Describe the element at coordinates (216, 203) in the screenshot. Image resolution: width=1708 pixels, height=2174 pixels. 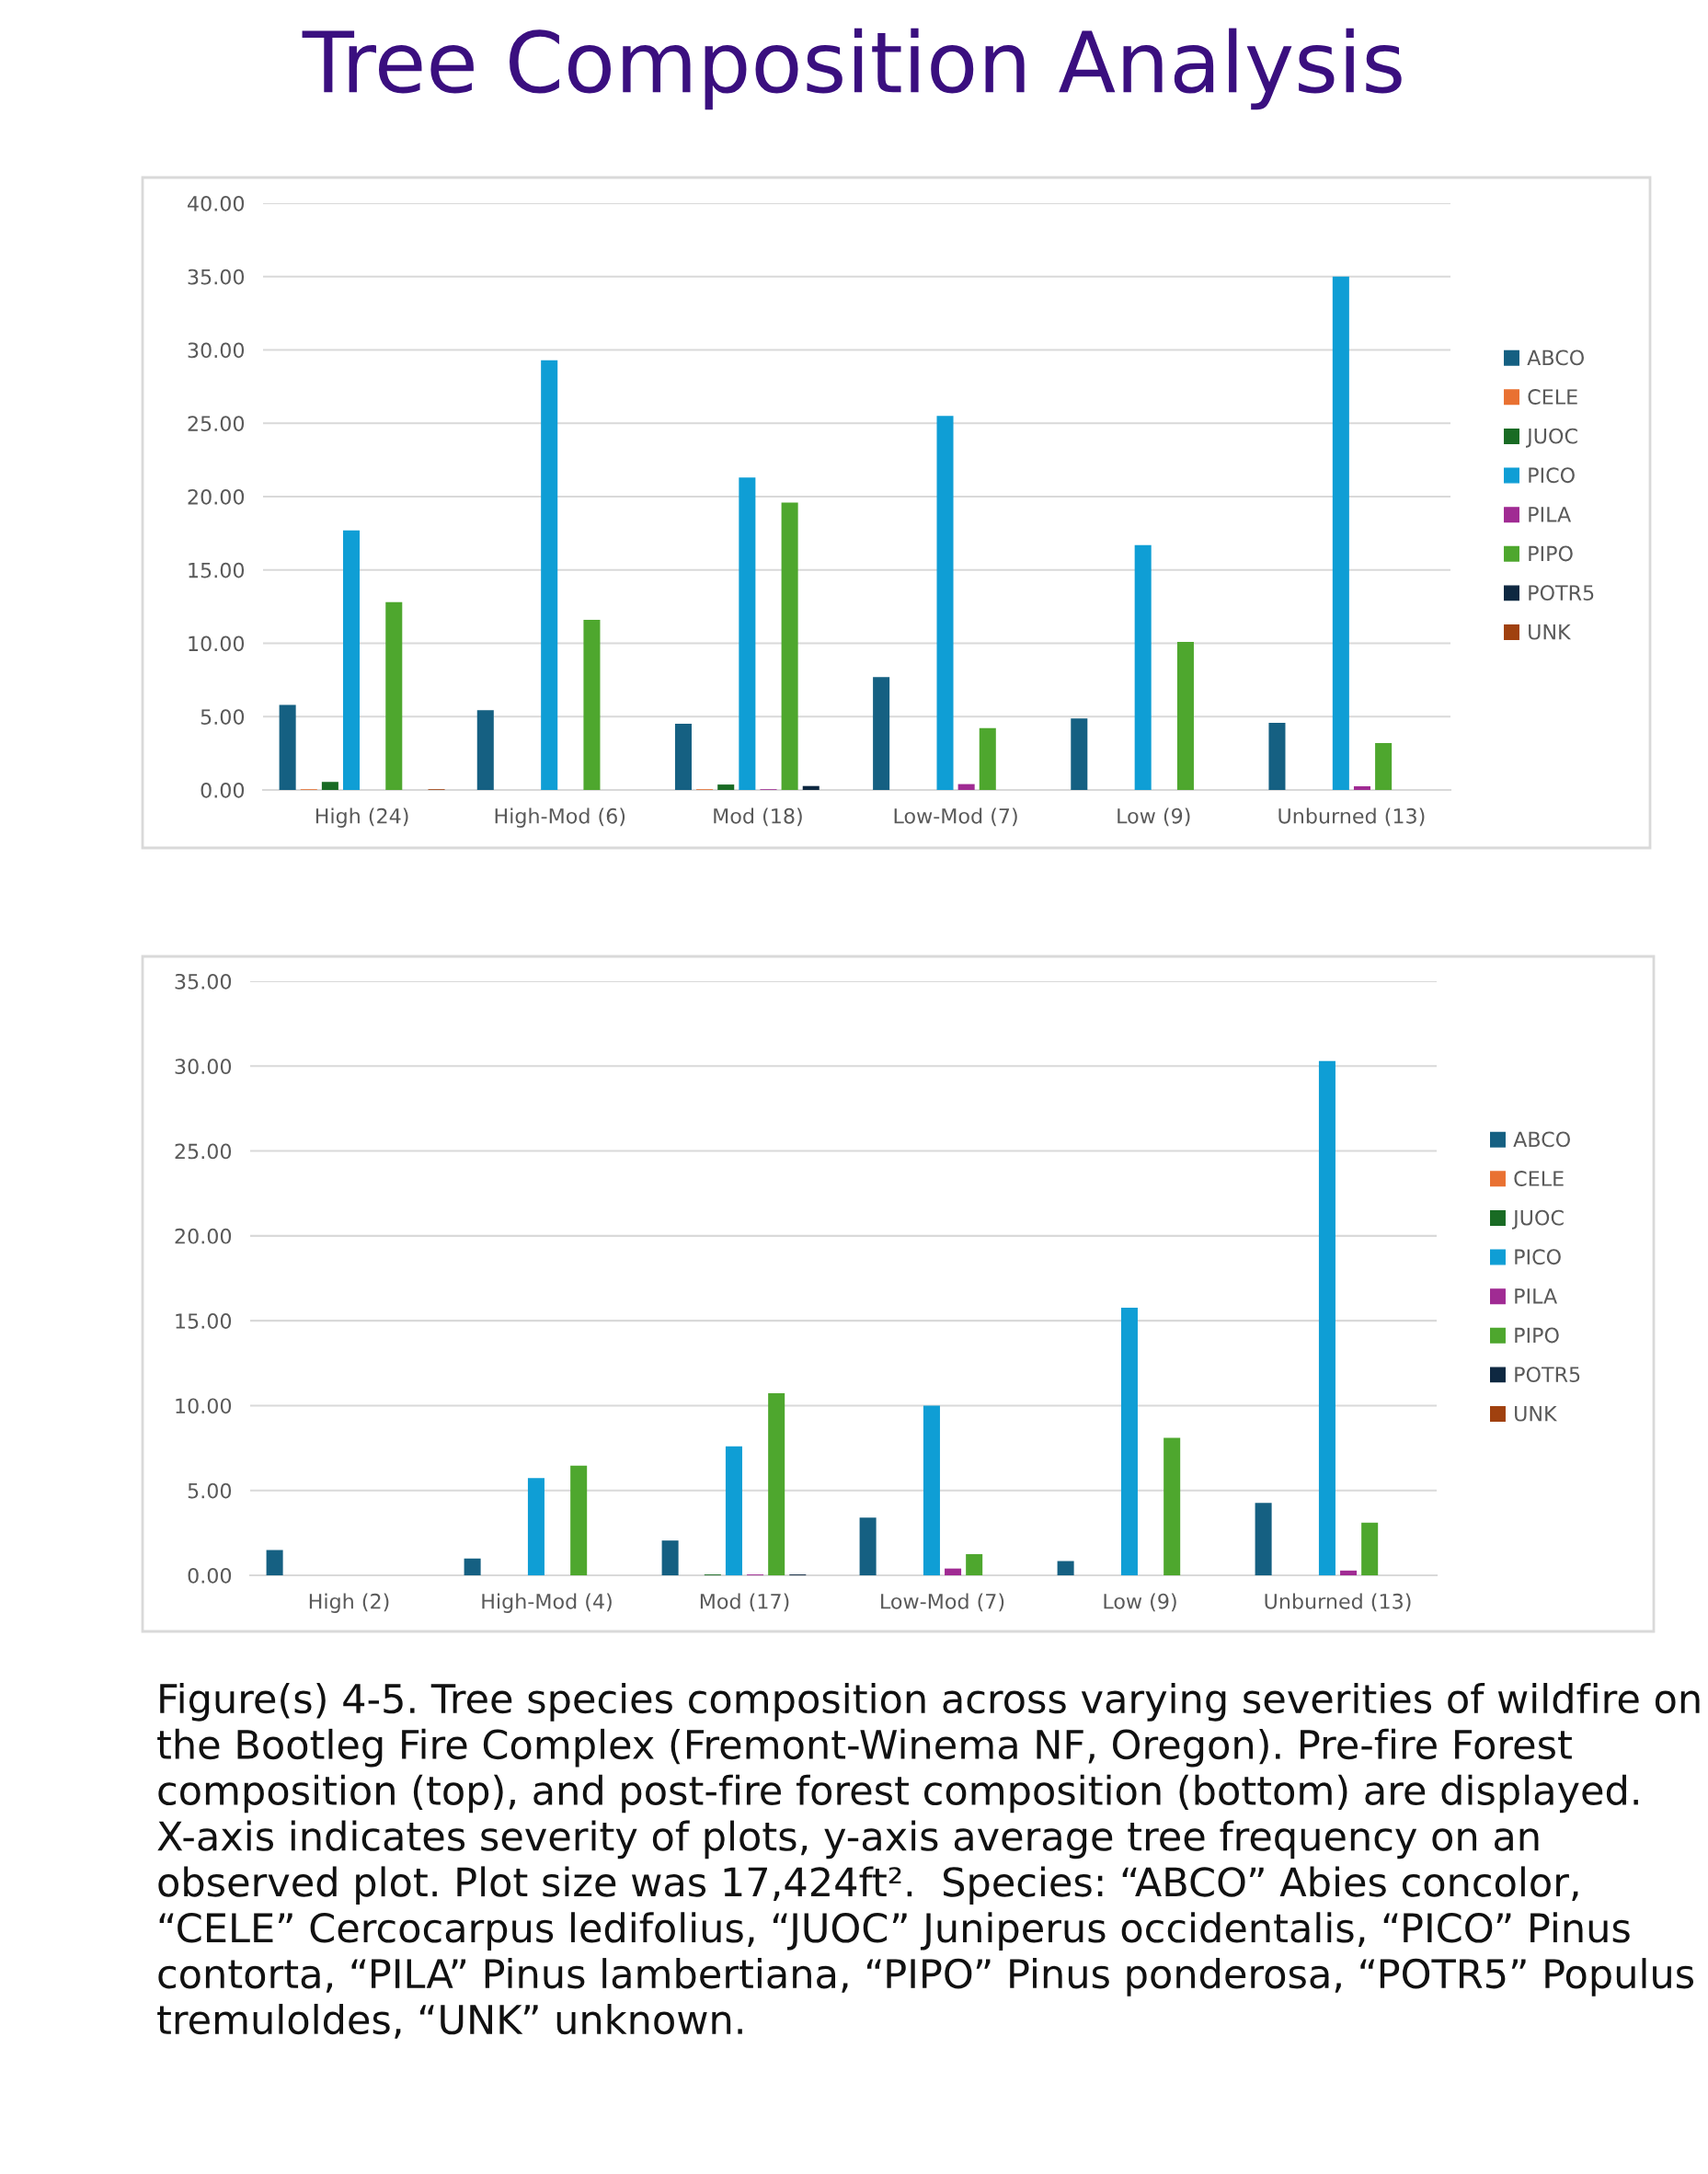
I see `y-tick-label: 40.00` at that location.